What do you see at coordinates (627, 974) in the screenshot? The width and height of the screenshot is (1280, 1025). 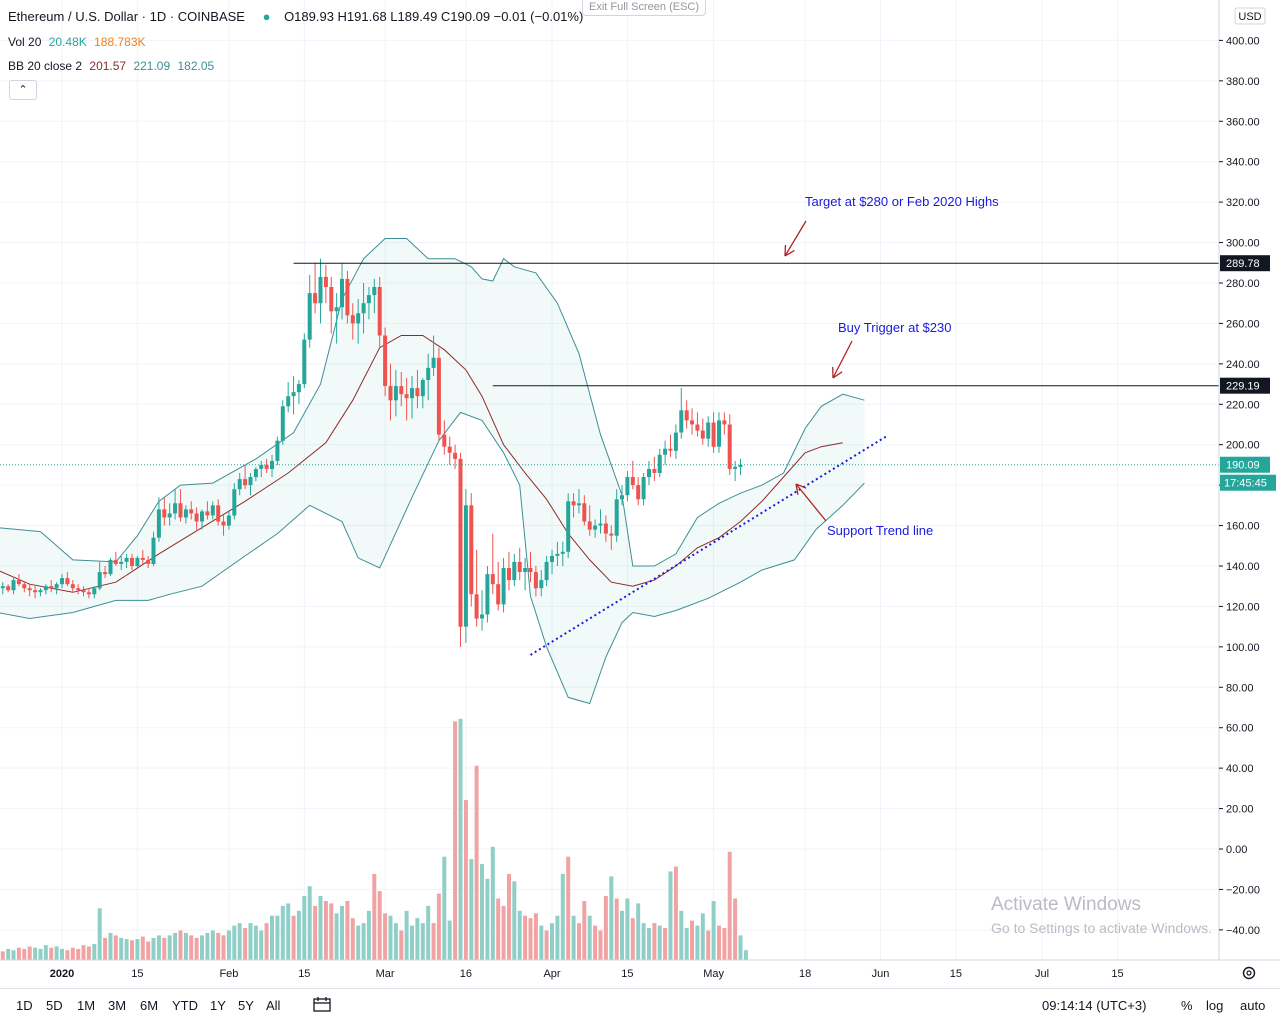 I see `time-tick-label: 15` at bounding box center [627, 974].